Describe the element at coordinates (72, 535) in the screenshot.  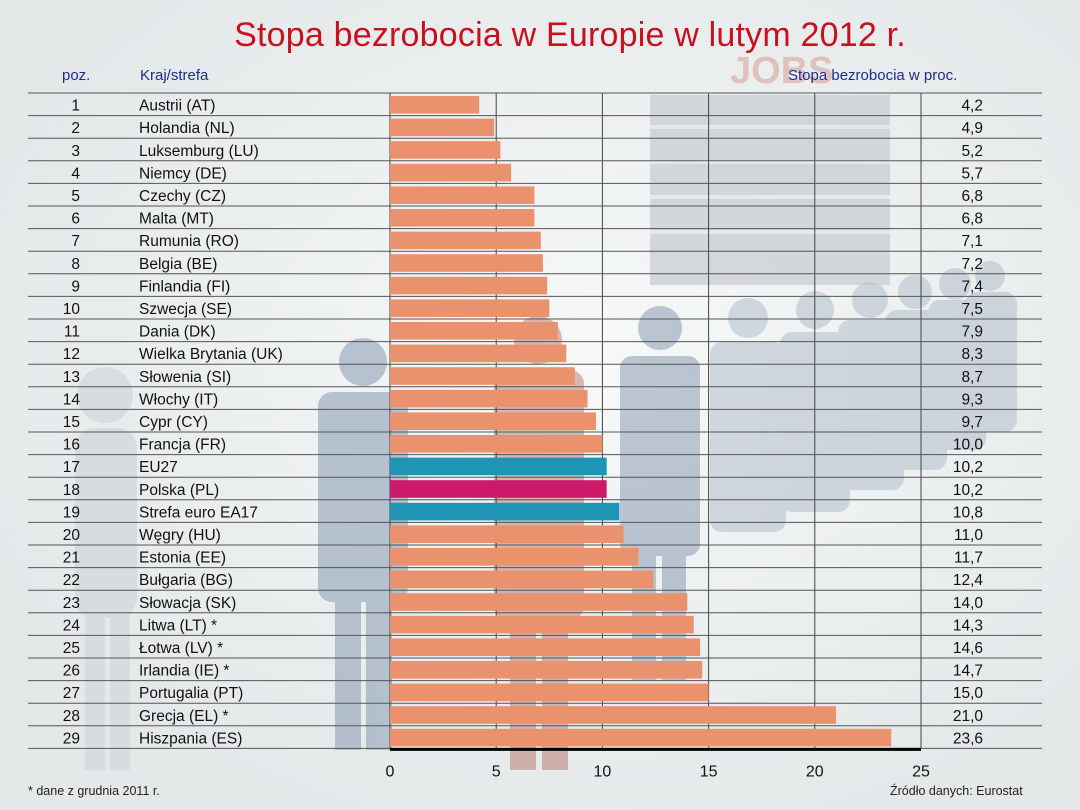
I see `rank-label: 20` at that location.